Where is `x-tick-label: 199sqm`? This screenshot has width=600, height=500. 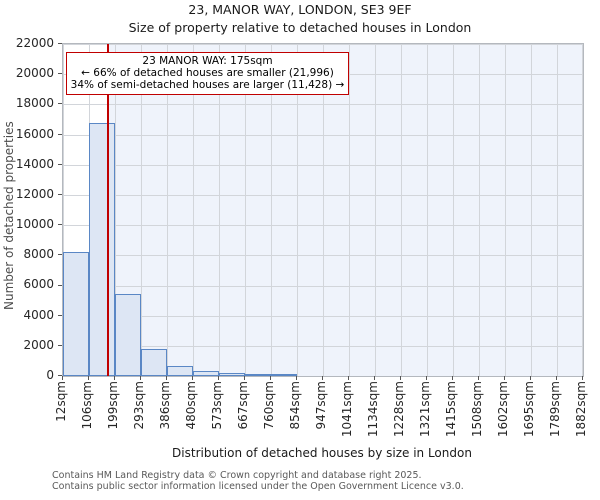
x-tick-label: 199sqm is located at coordinates (113, 405).